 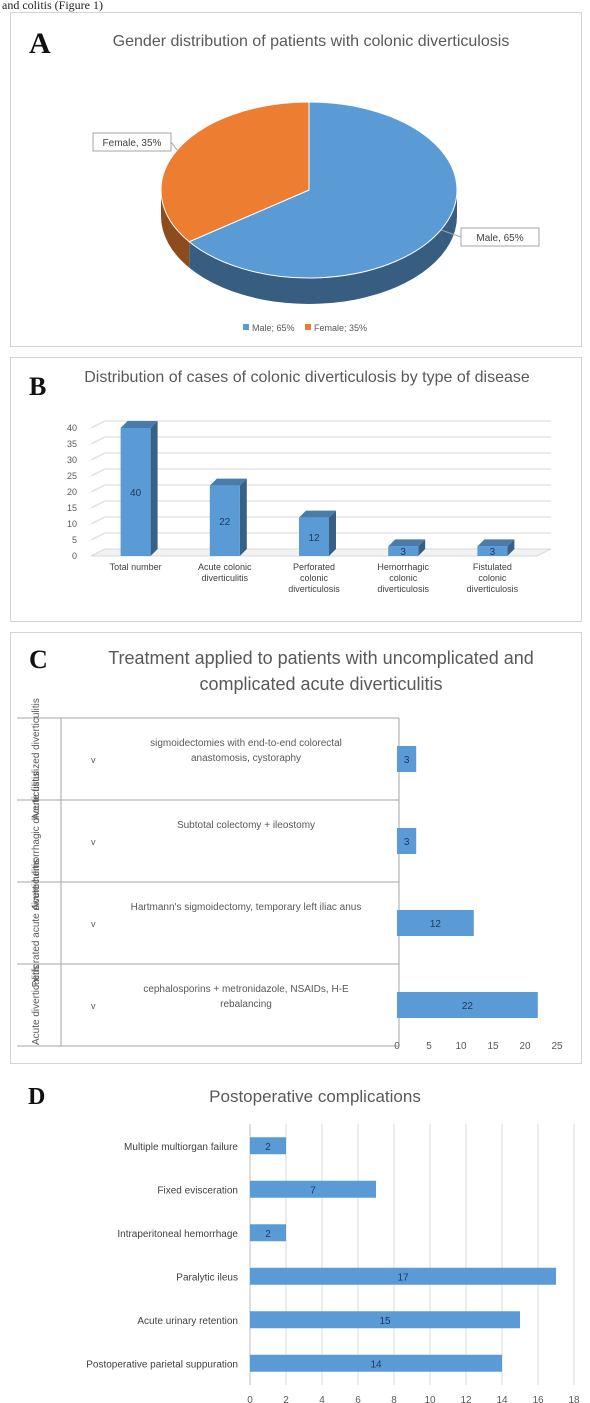 What do you see at coordinates (315, 1096) in the screenshot?
I see `chart-title: Postoperative complications` at bounding box center [315, 1096].